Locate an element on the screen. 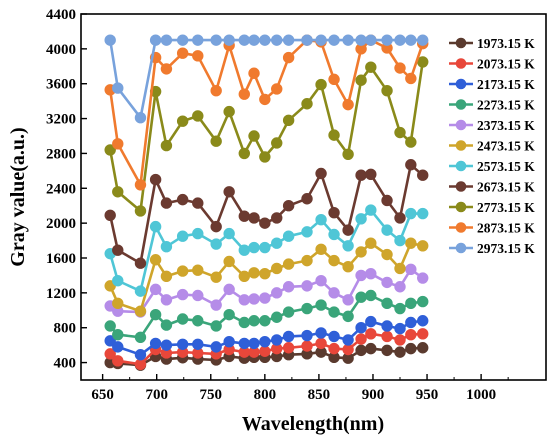 This screenshot has width=550, height=446. x-tick-label: 1000 is located at coordinates (481, 395).